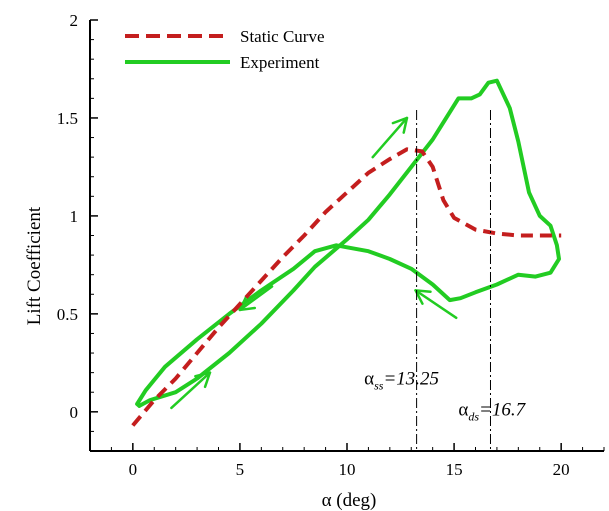 The width and height of the screenshot is (609, 511). I want to click on y-axis-title: Lift Coefficient, so click(34, 265).